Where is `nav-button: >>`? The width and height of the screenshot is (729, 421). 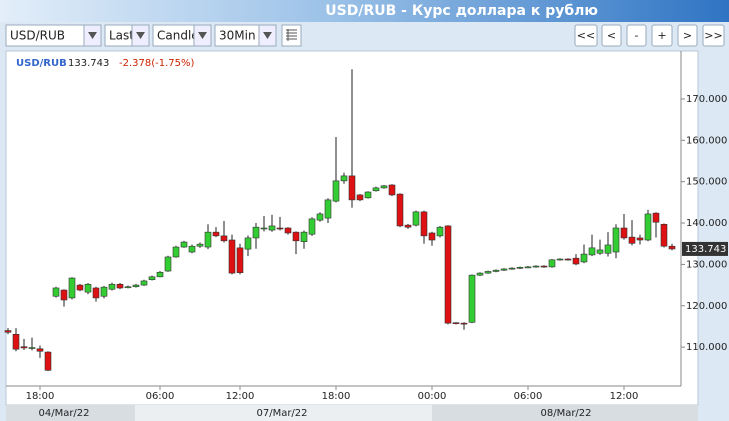
nav-button: >> is located at coordinates (713, 35).